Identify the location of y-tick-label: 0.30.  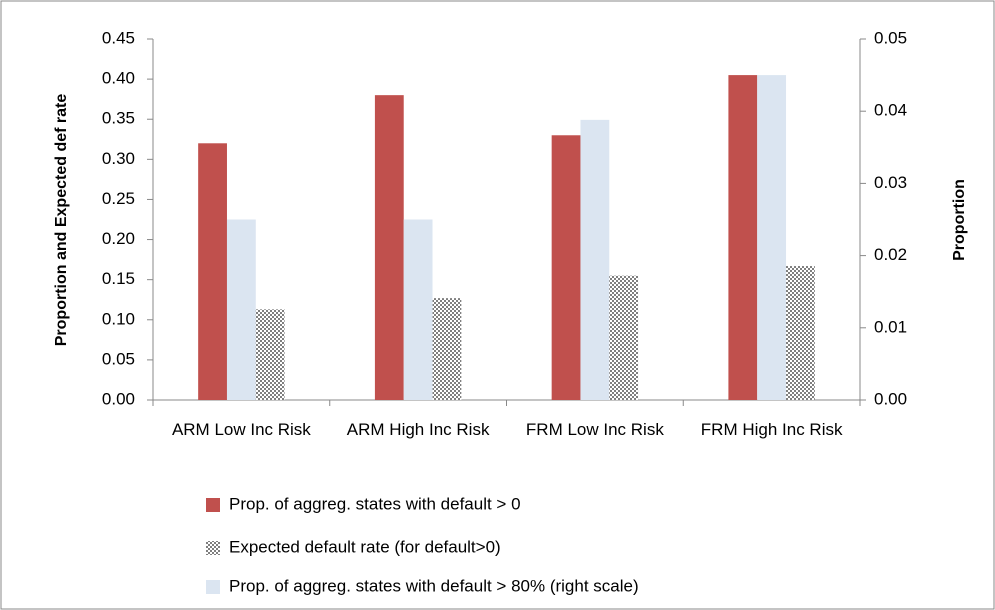
(118, 158).